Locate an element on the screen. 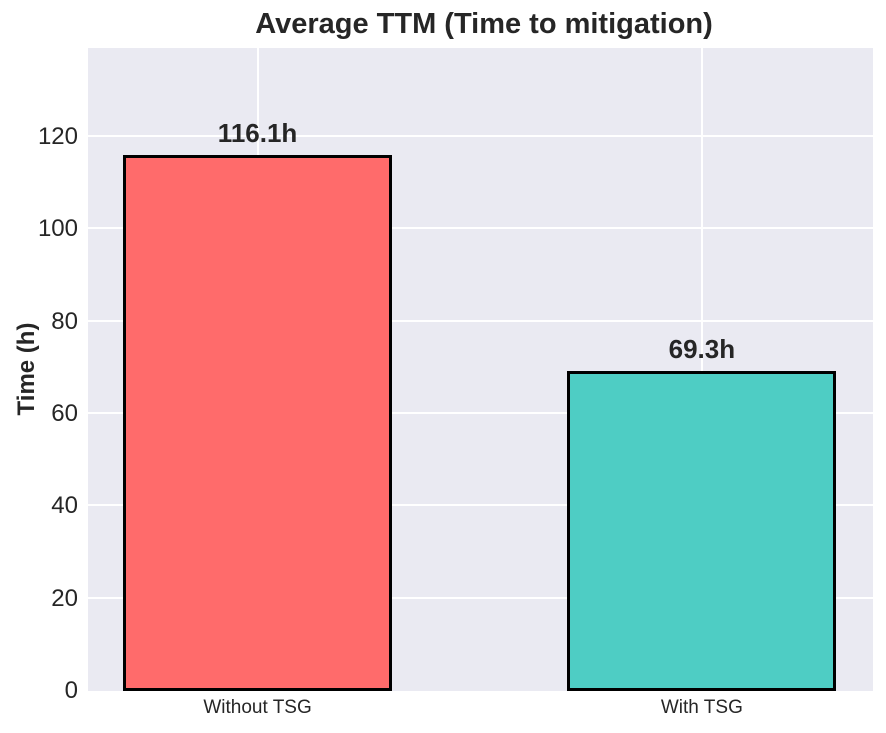 This screenshot has width=886, height=733. y-tick-label: 60 is located at coordinates (64, 414).